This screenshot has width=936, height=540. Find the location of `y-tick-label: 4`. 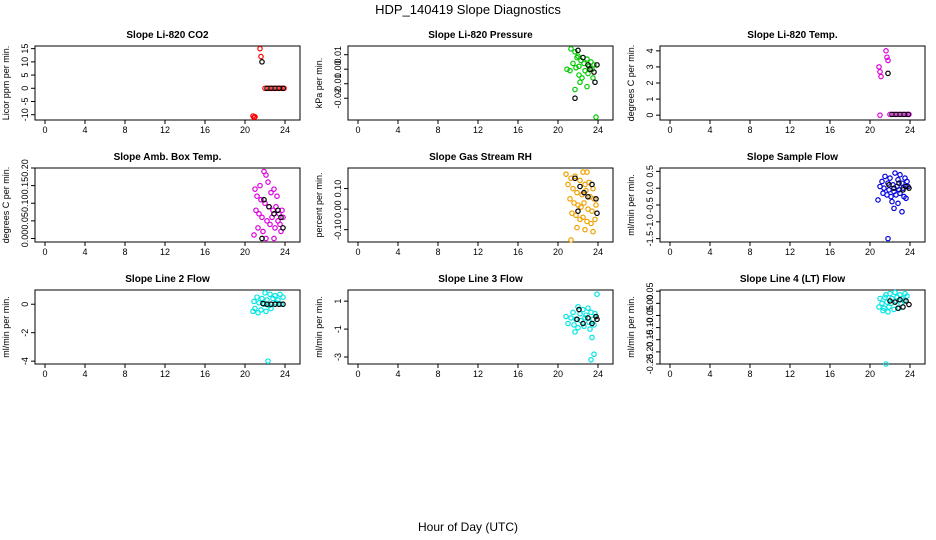

y-tick-label: 4 is located at coordinates (650, 50).